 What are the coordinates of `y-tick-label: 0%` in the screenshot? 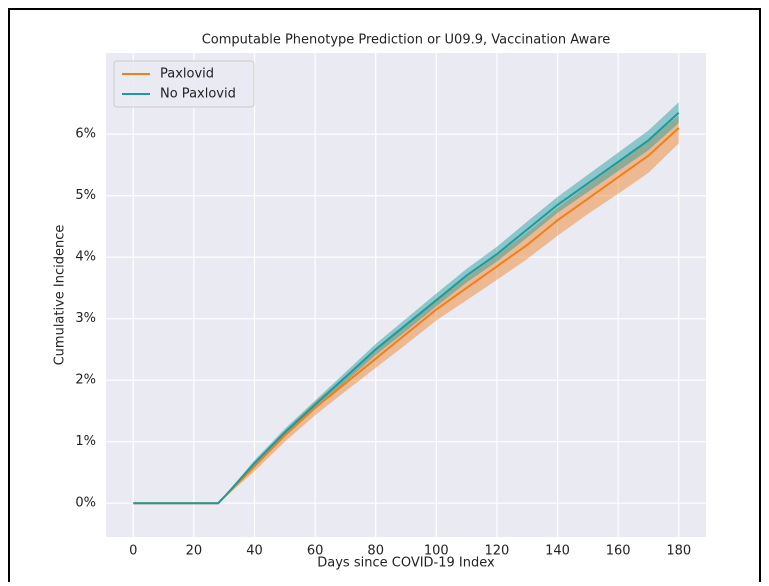 It's located at (85, 503).